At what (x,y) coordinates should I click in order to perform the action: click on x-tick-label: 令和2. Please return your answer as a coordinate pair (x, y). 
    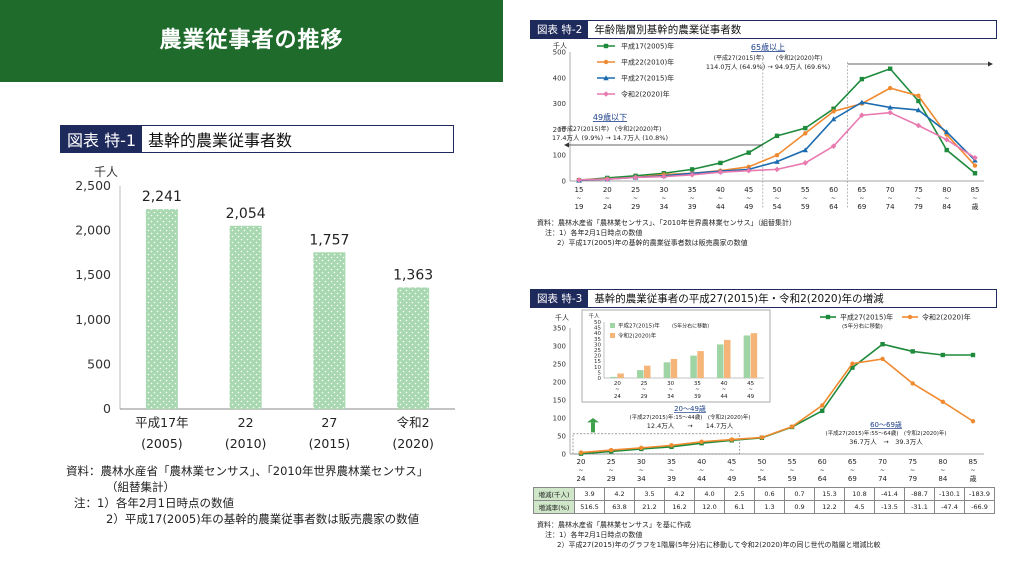
    Looking at the image, I should click on (413, 422).